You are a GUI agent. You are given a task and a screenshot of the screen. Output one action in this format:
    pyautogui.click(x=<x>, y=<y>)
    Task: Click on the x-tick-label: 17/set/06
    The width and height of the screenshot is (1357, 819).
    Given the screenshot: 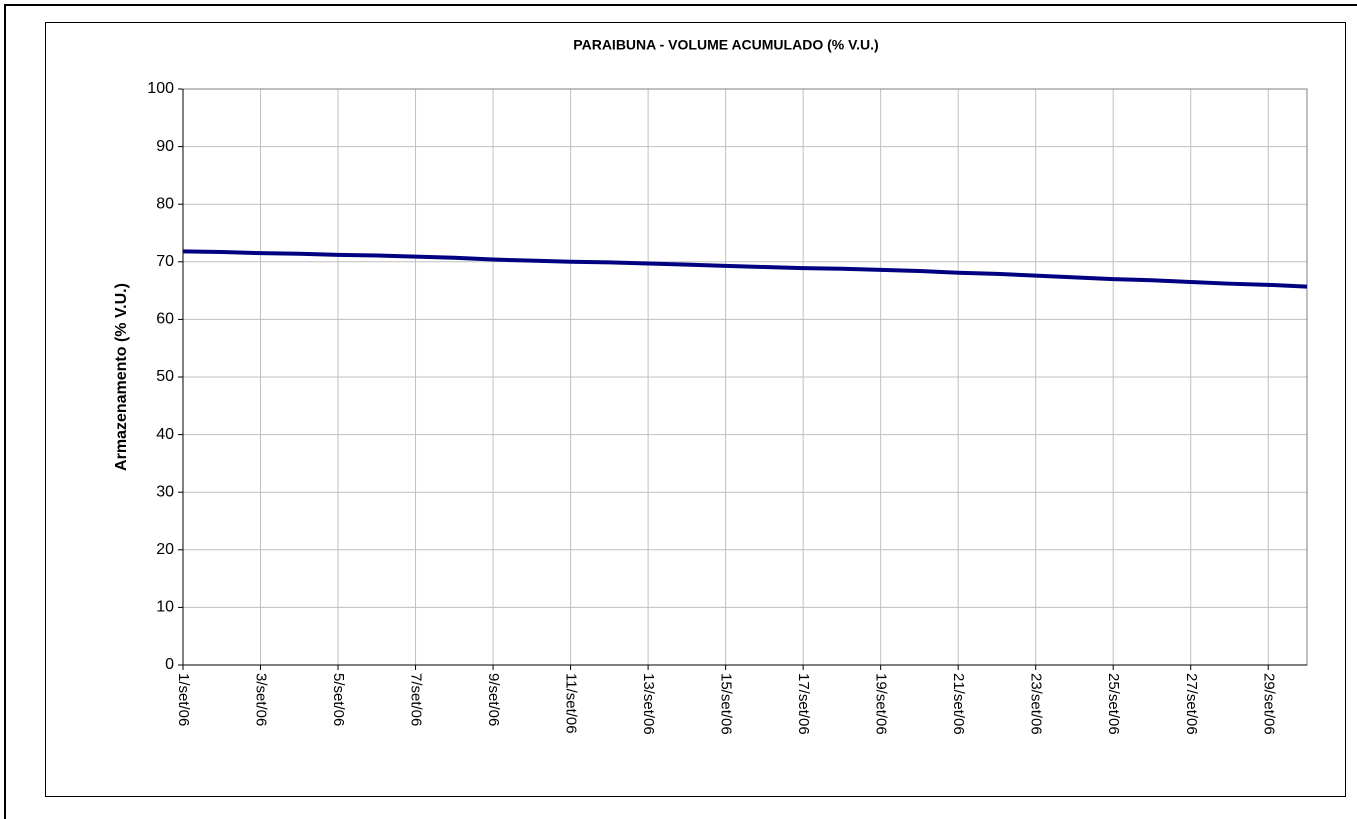 What is the action you would take?
    pyautogui.click(x=803, y=704)
    